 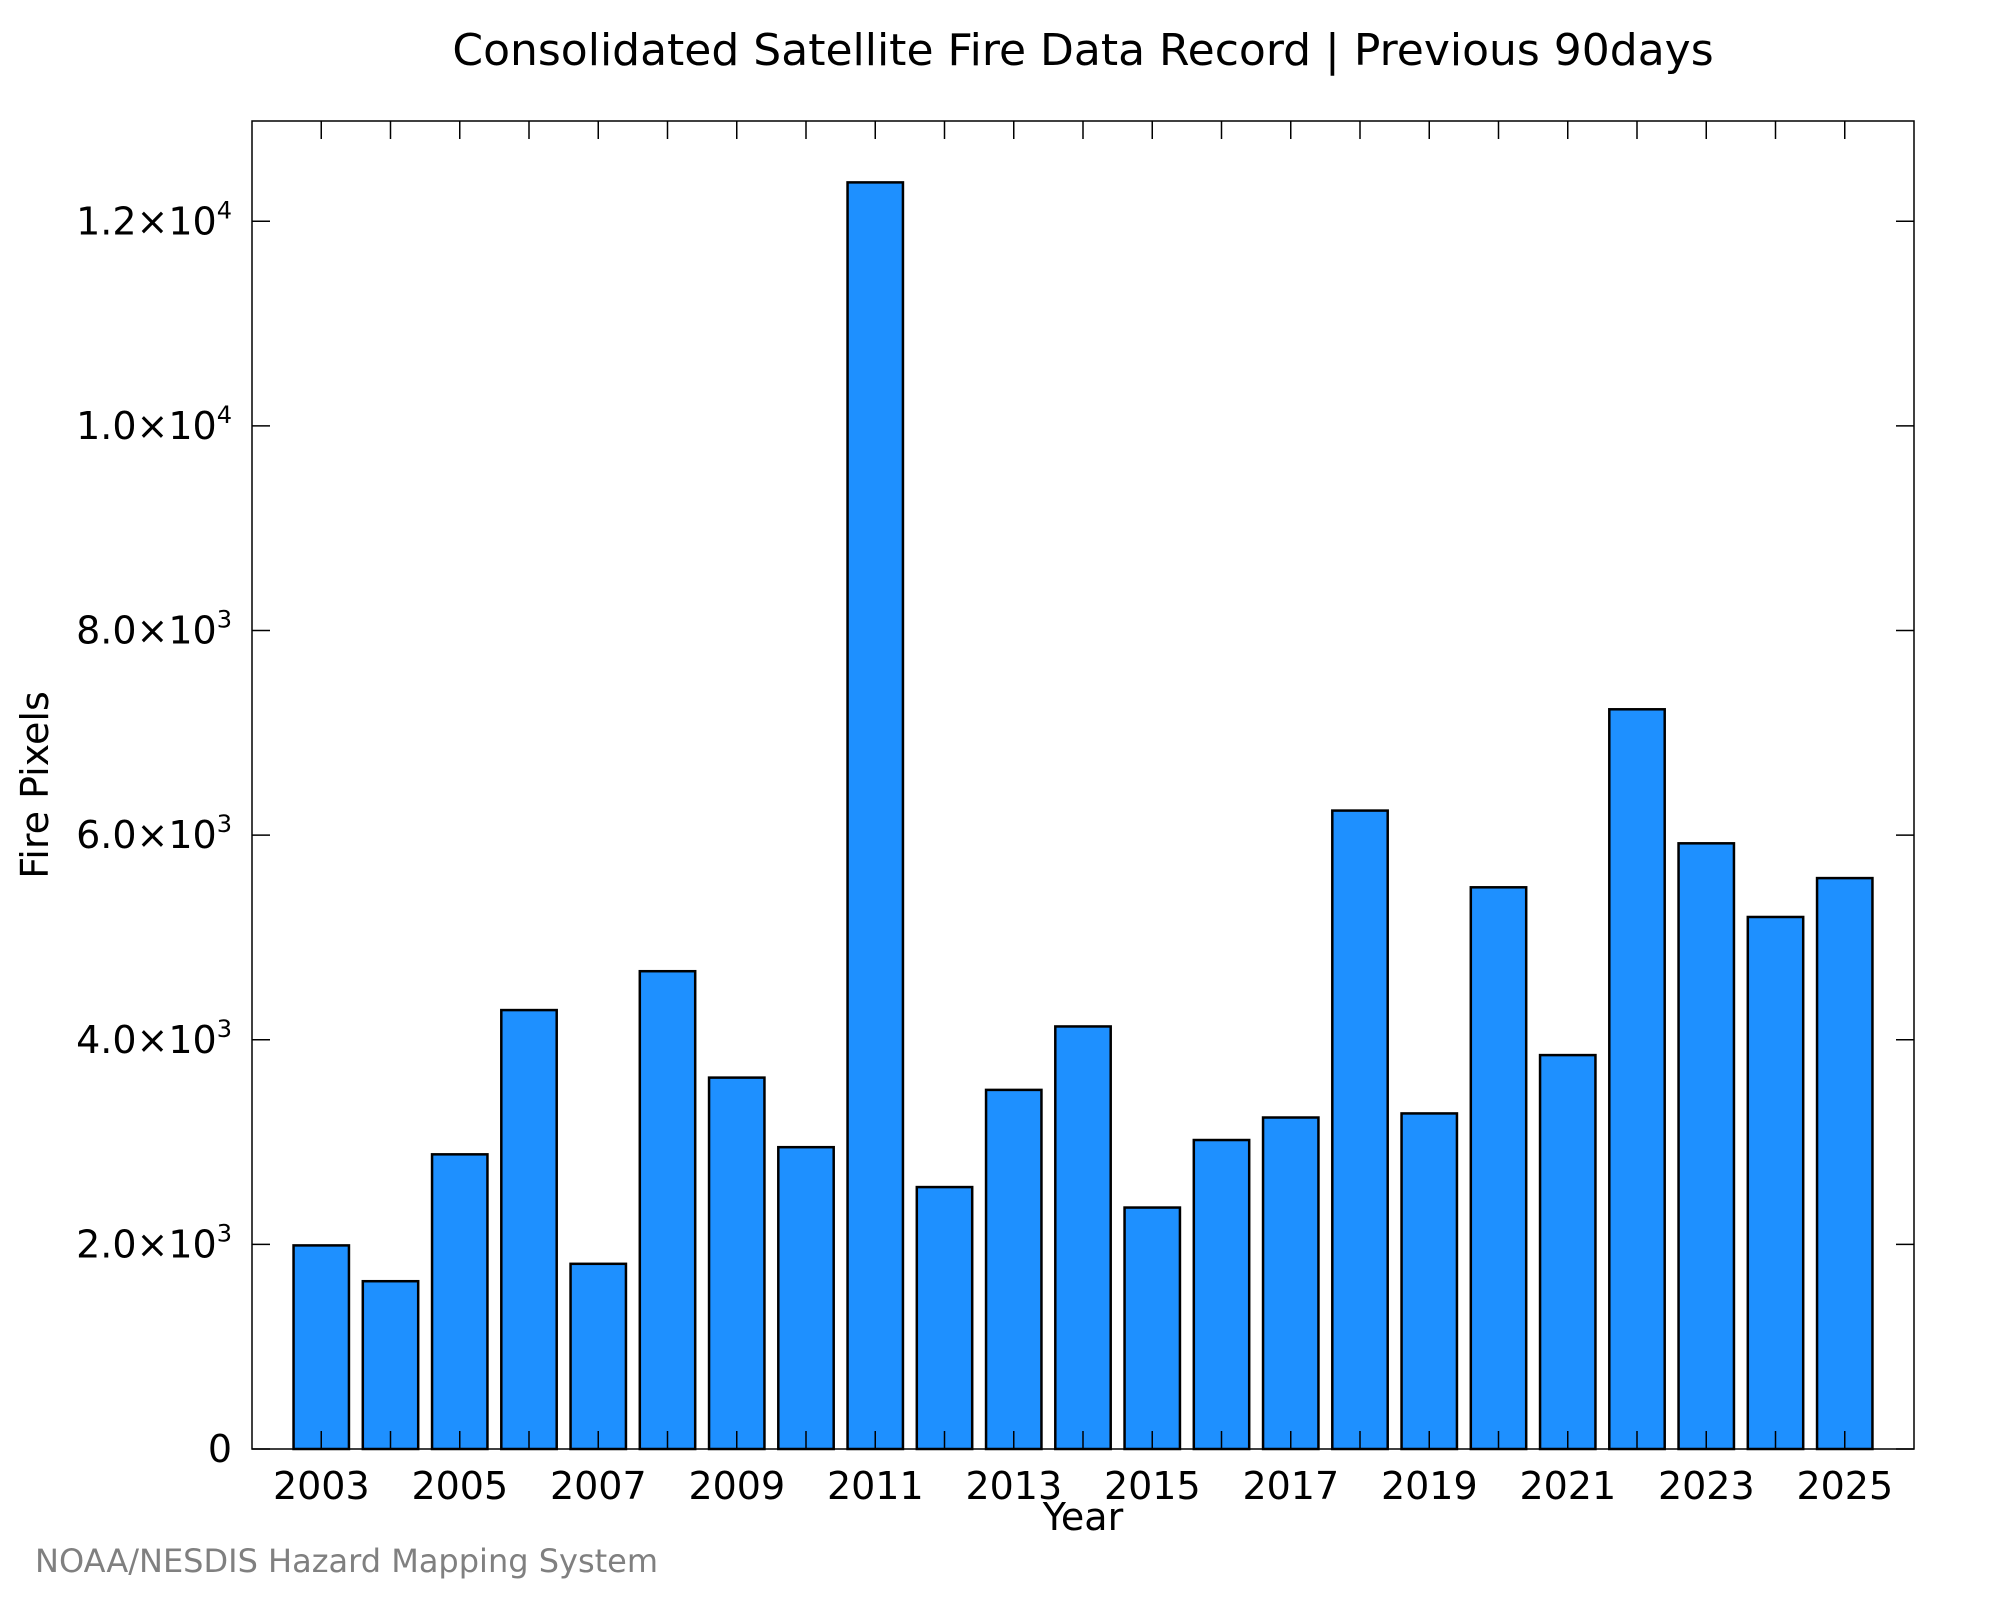 What do you see at coordinates (1429, 1486) in the screenshot?
I see `x-tick-label-2019: 2019` at bounding box center [1429, 1486].